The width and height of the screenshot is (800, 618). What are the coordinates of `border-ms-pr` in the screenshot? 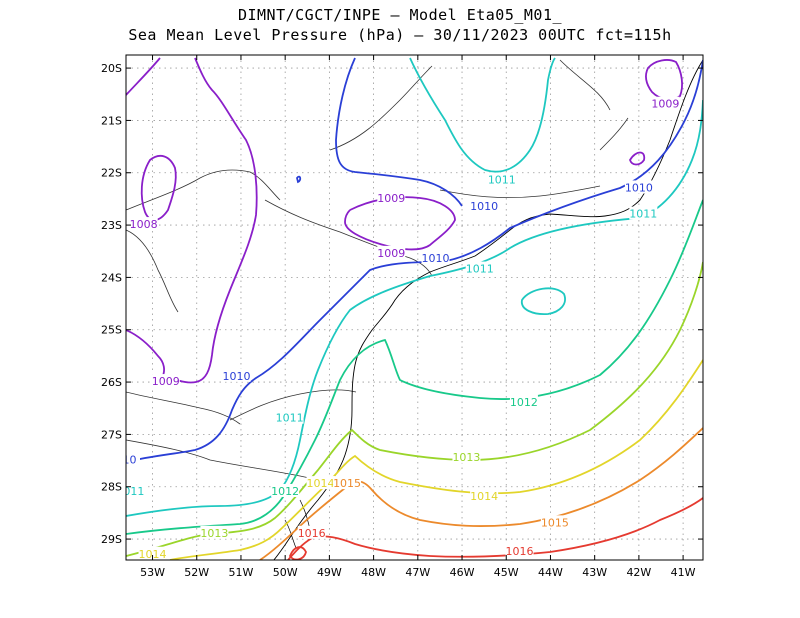 It's located at (203, 190).